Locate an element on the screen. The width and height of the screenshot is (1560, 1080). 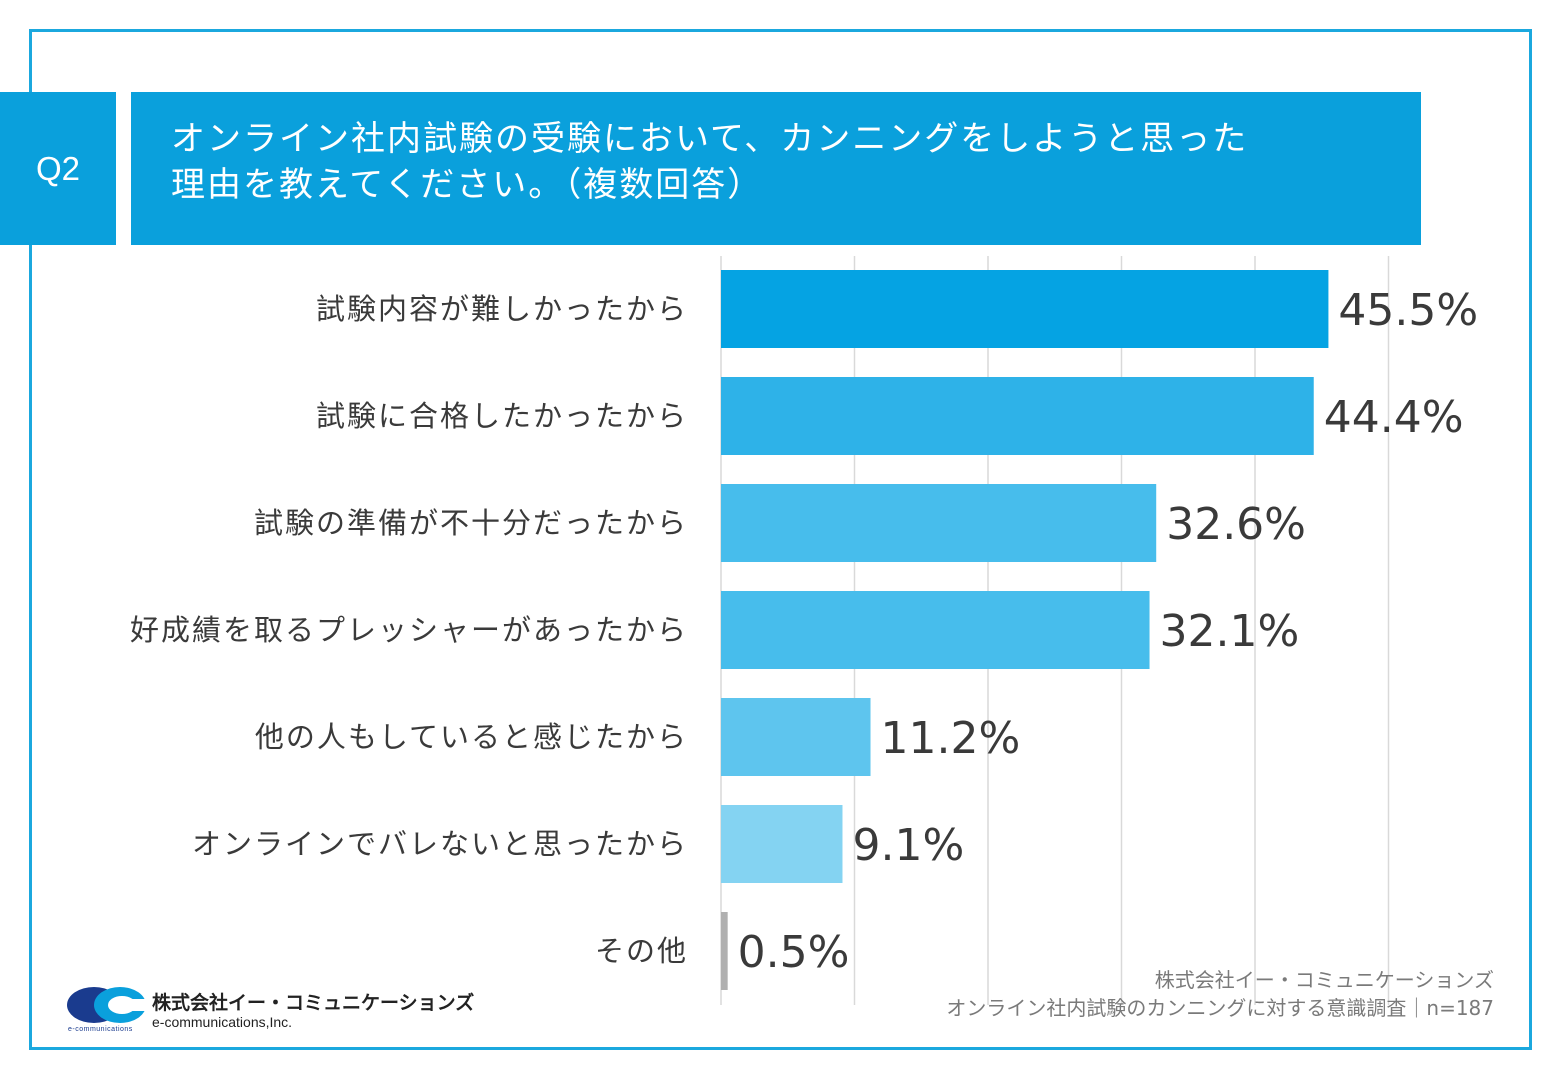
category-label: 好成績を取るプレッシャーがあったから is located at coordinates (409, 630).